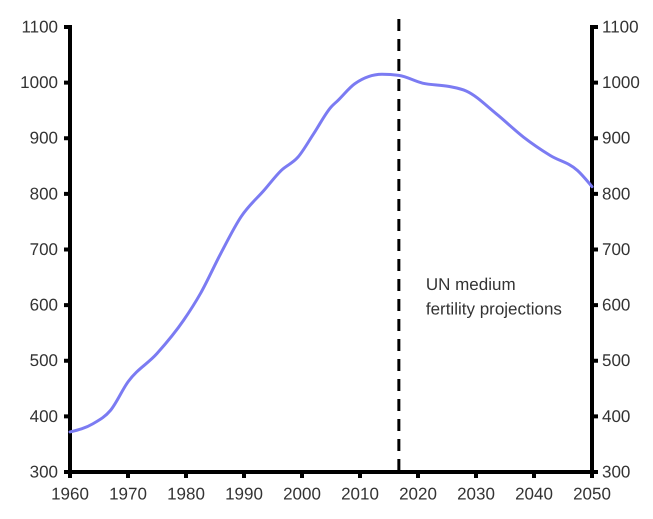 The height and width of the screenshot is (519, 653). What do you see at coordinates (534, 494) in the screenshot?
I see `x-tick-label: 2040` at bounding box center [534, 494].